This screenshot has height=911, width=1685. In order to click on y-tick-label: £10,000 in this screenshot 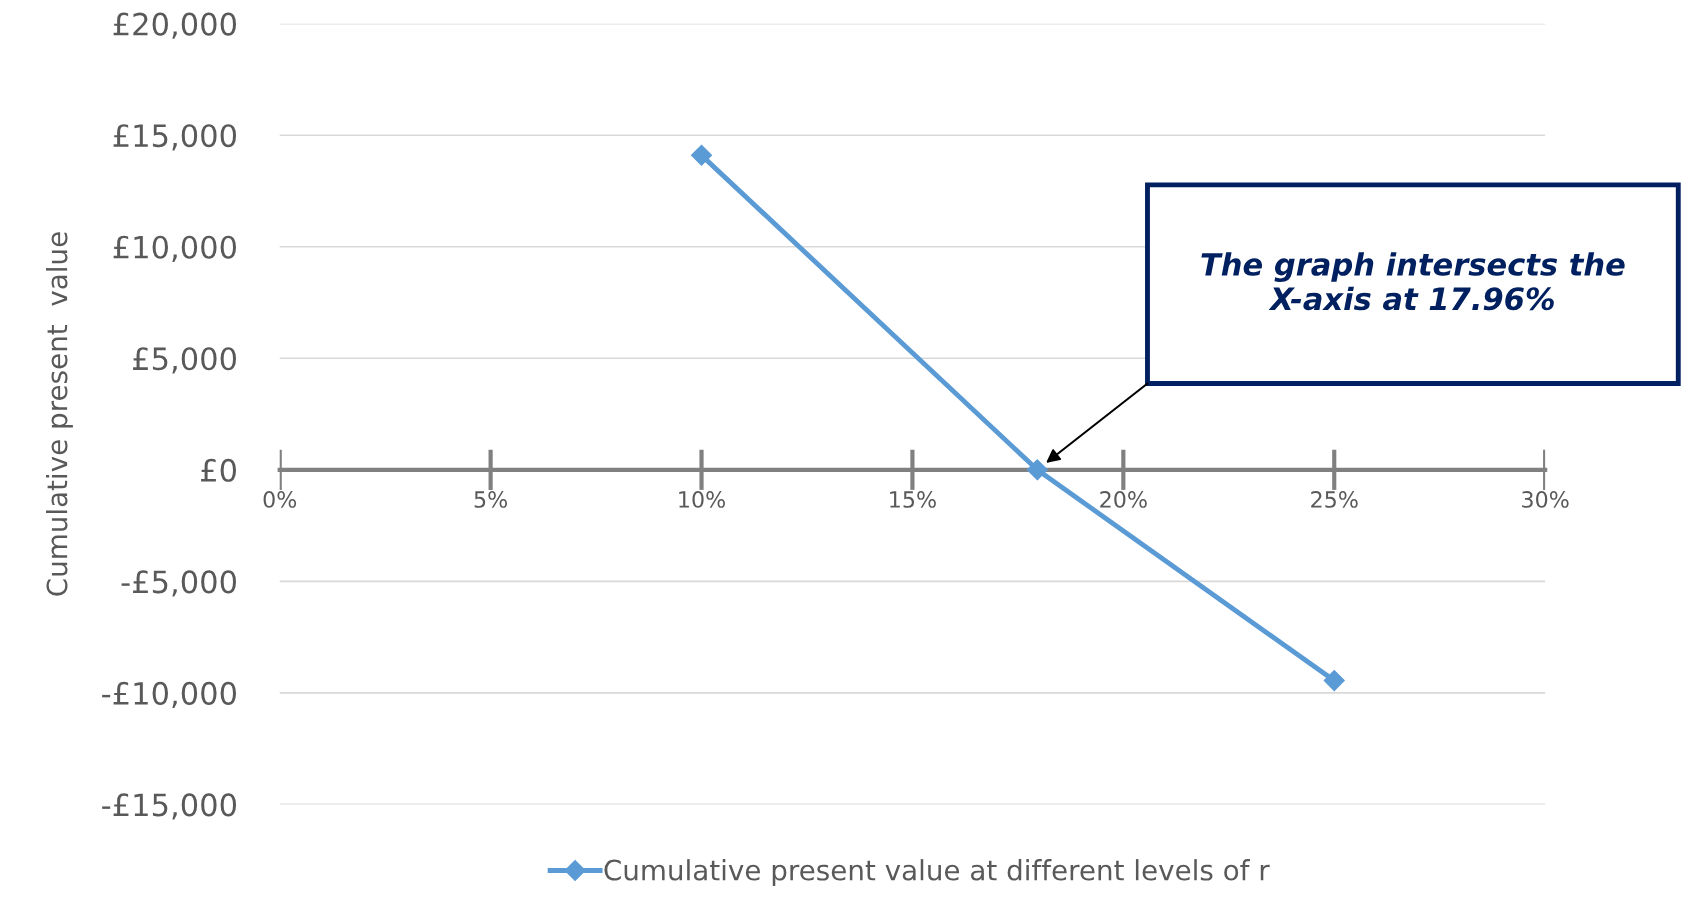, I will do `click(175, 248)`.